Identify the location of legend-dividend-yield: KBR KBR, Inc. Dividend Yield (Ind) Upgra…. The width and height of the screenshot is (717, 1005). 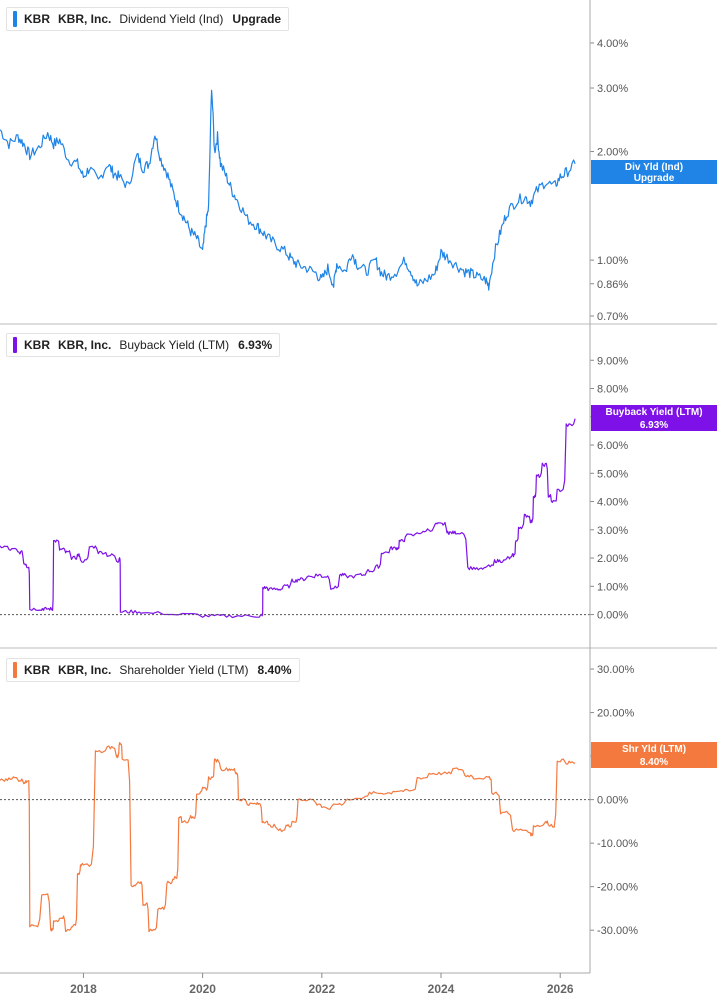
(148, 19).